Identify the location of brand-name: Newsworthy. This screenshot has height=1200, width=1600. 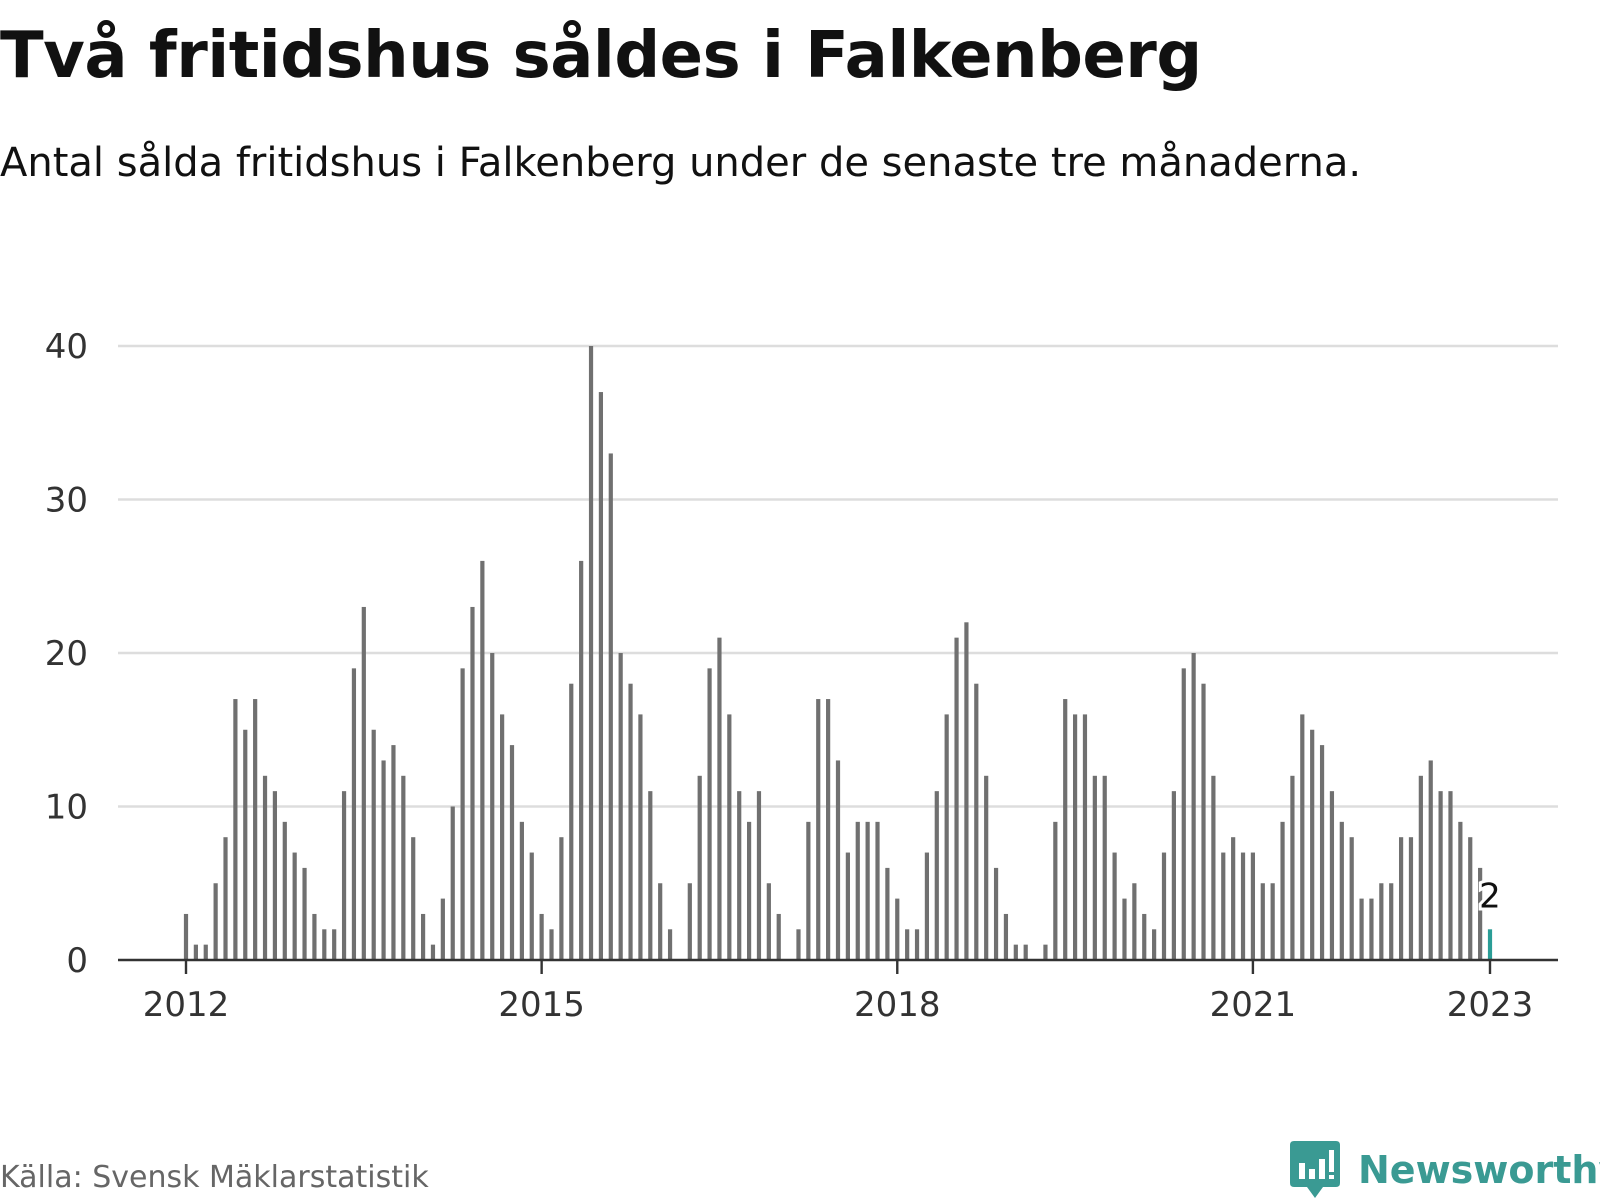
(1479, 1170).